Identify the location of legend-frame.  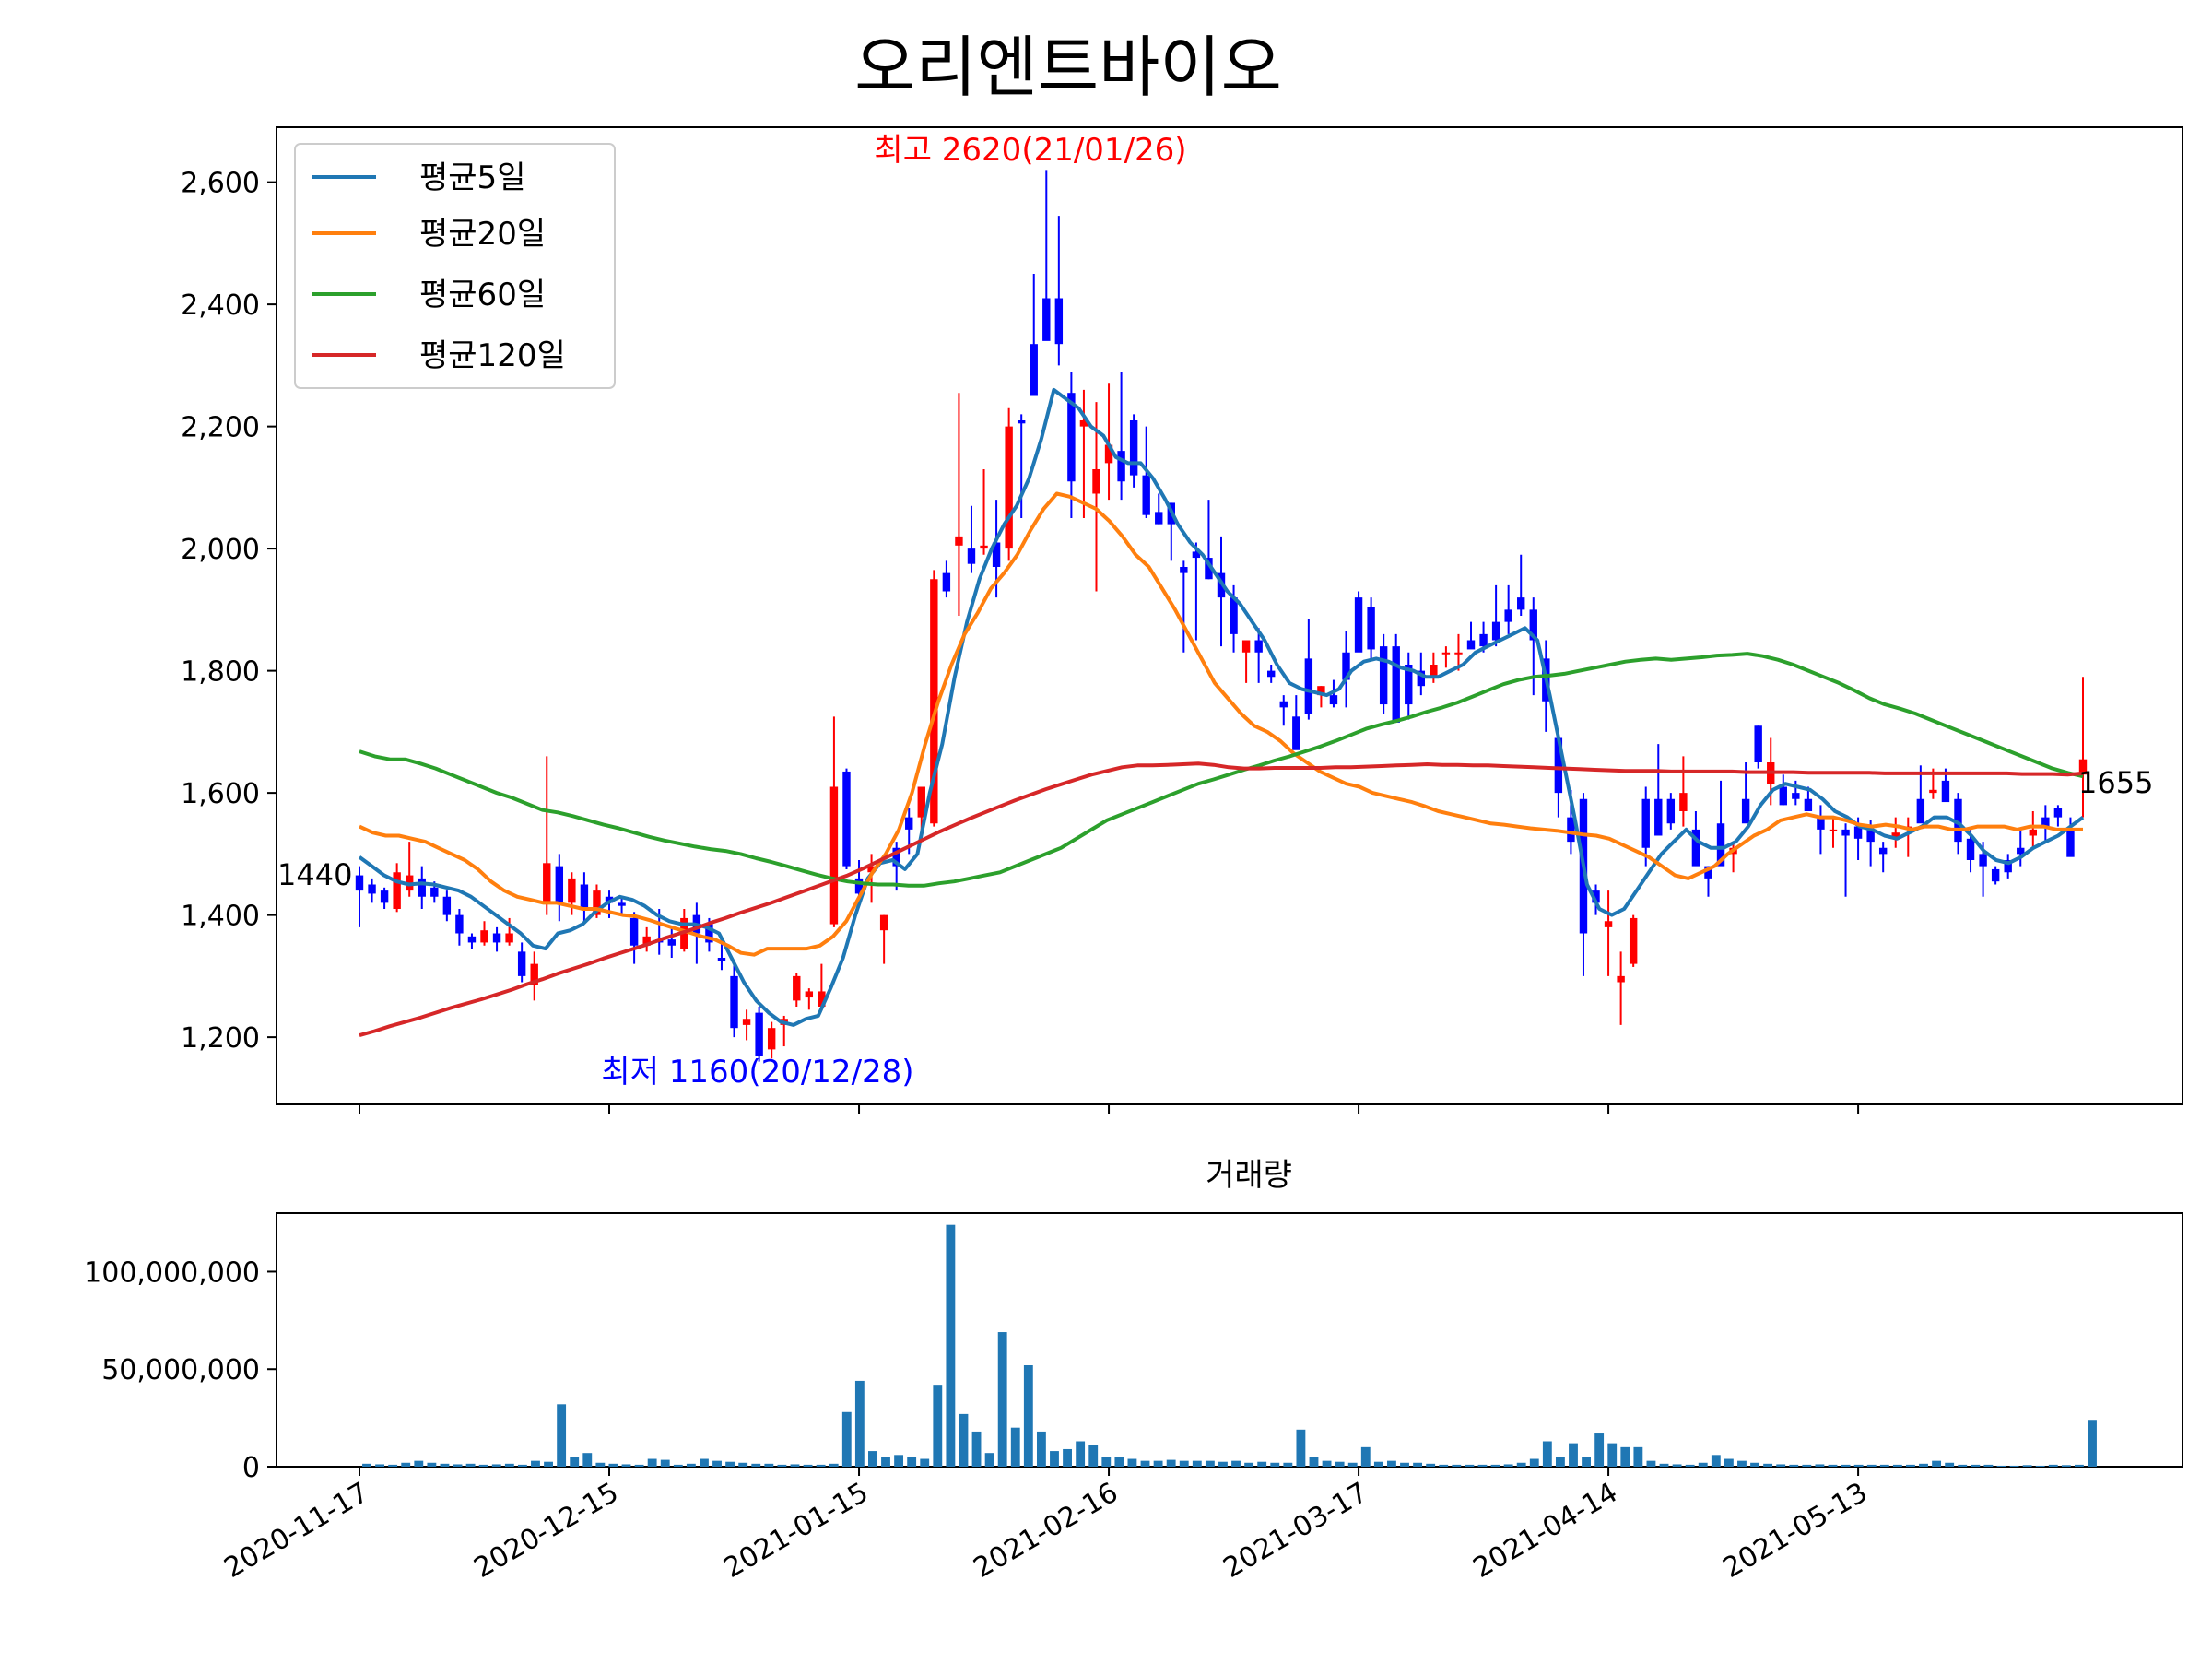
(455, 266).